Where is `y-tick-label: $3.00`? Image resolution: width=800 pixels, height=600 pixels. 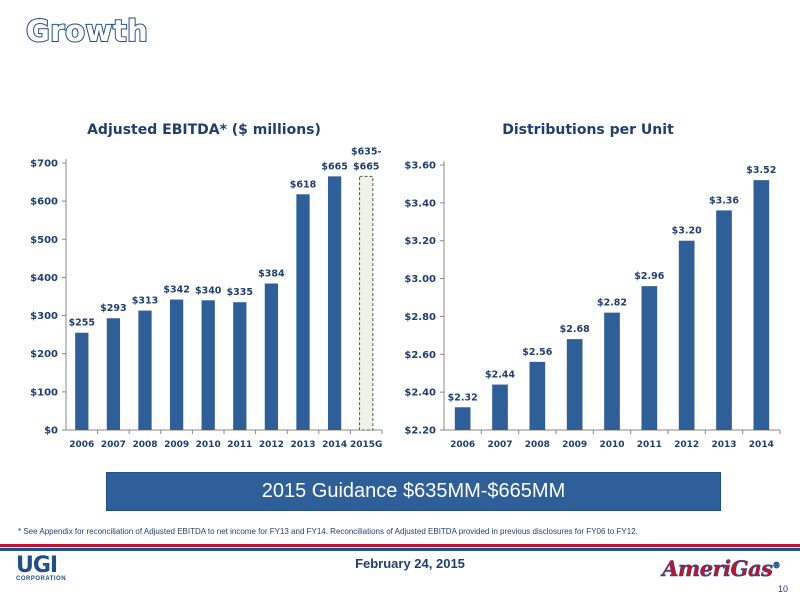
y-tick-label: $3.00 is located at coordinates (420, 279).